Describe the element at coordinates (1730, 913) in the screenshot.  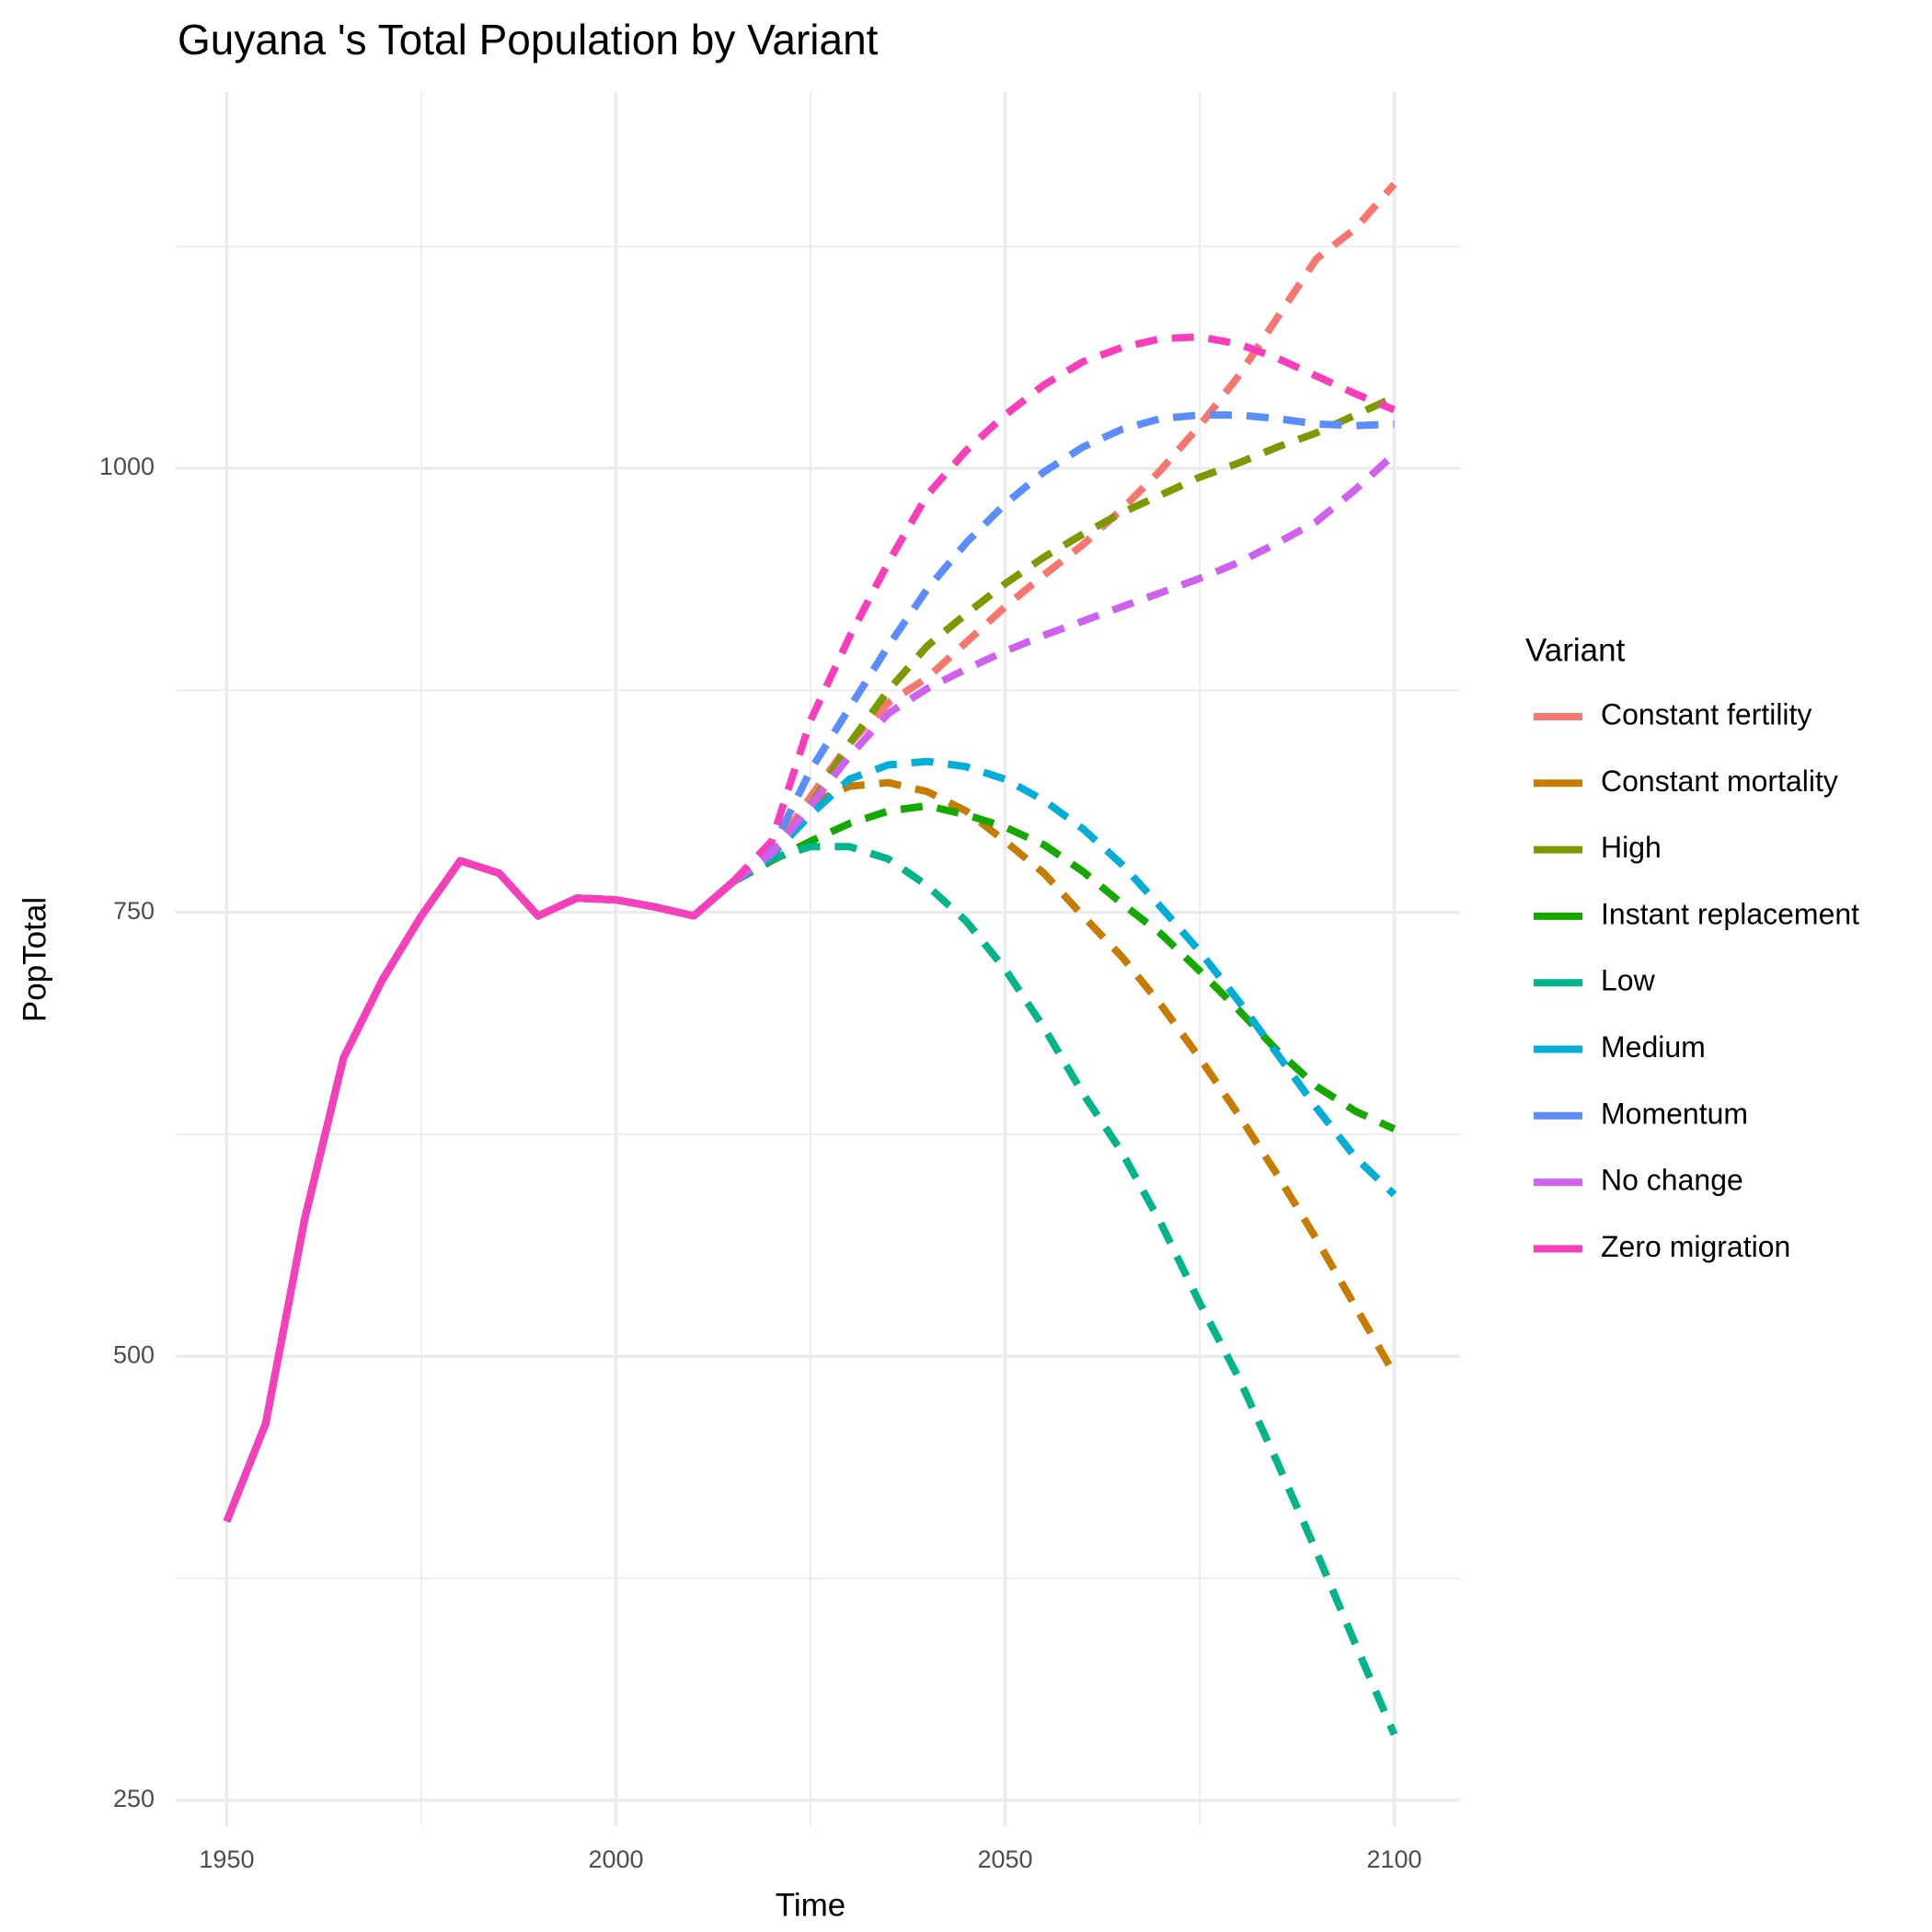
I see `legend-label: Instant replacement` at that location.